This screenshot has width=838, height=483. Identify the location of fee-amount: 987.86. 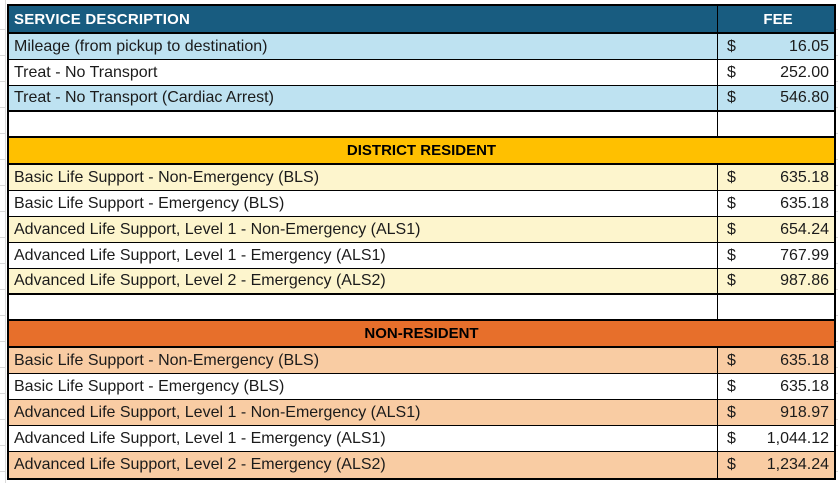
(804, 280).